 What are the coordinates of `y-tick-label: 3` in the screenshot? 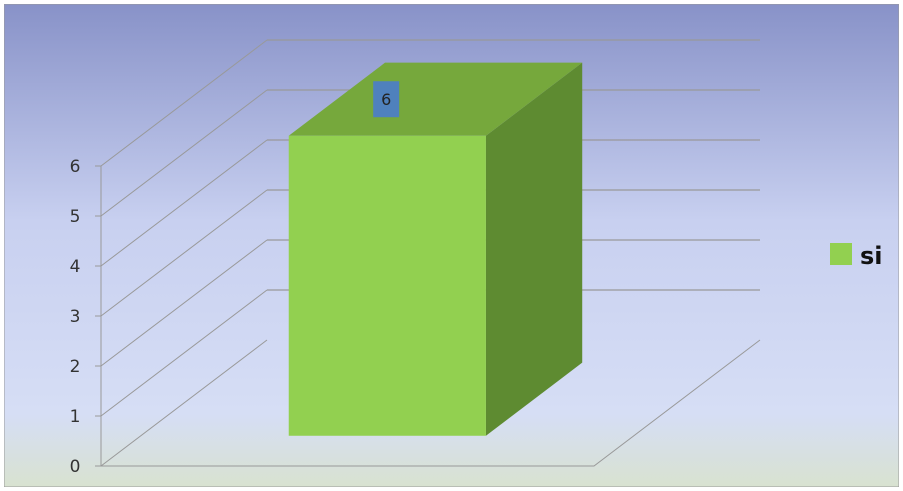 It's located at (75, 317).